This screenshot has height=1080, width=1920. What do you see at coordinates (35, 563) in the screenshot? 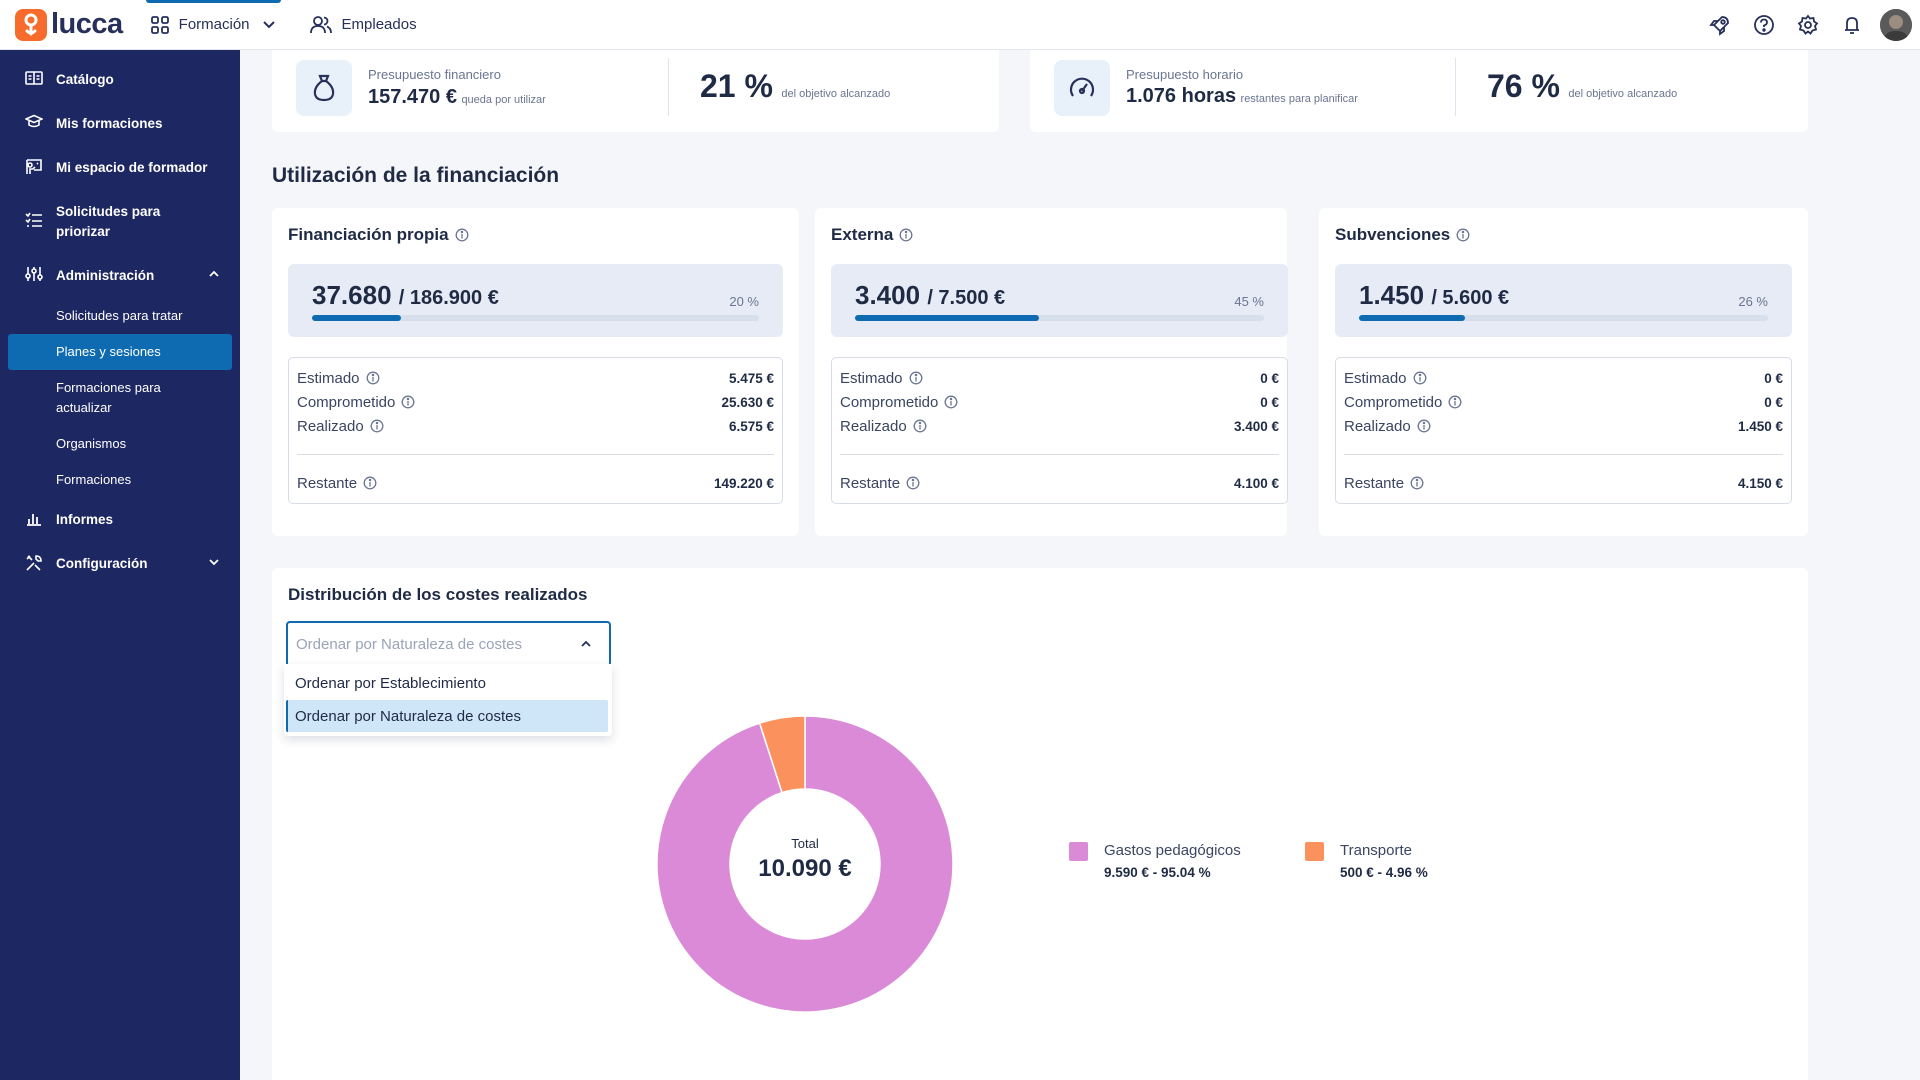
I see `tools-icon` at bounding box center [35, 563].